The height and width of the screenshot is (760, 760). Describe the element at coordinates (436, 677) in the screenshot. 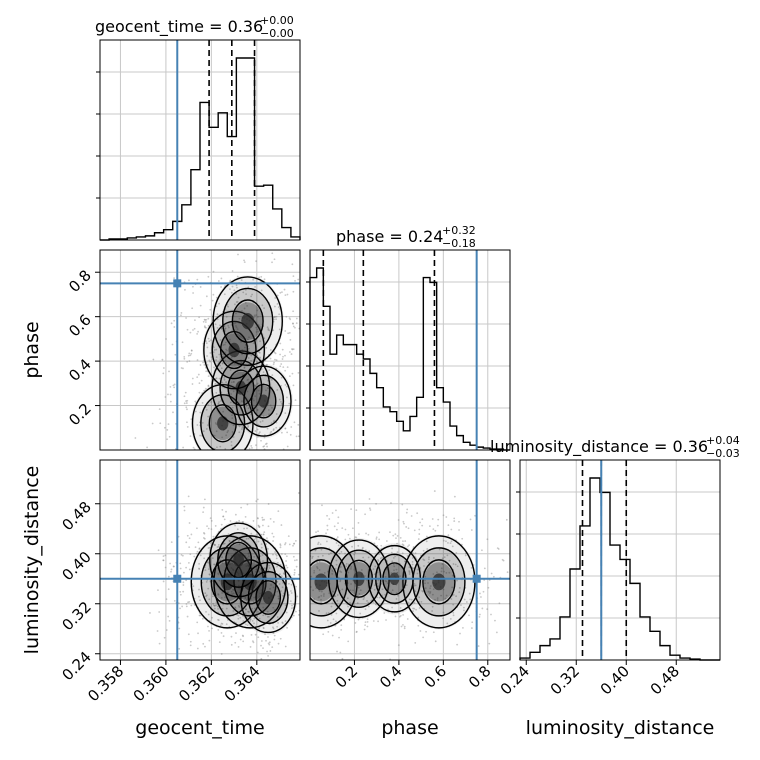

I see `x-tick-label-phase: 0.6` at that location.